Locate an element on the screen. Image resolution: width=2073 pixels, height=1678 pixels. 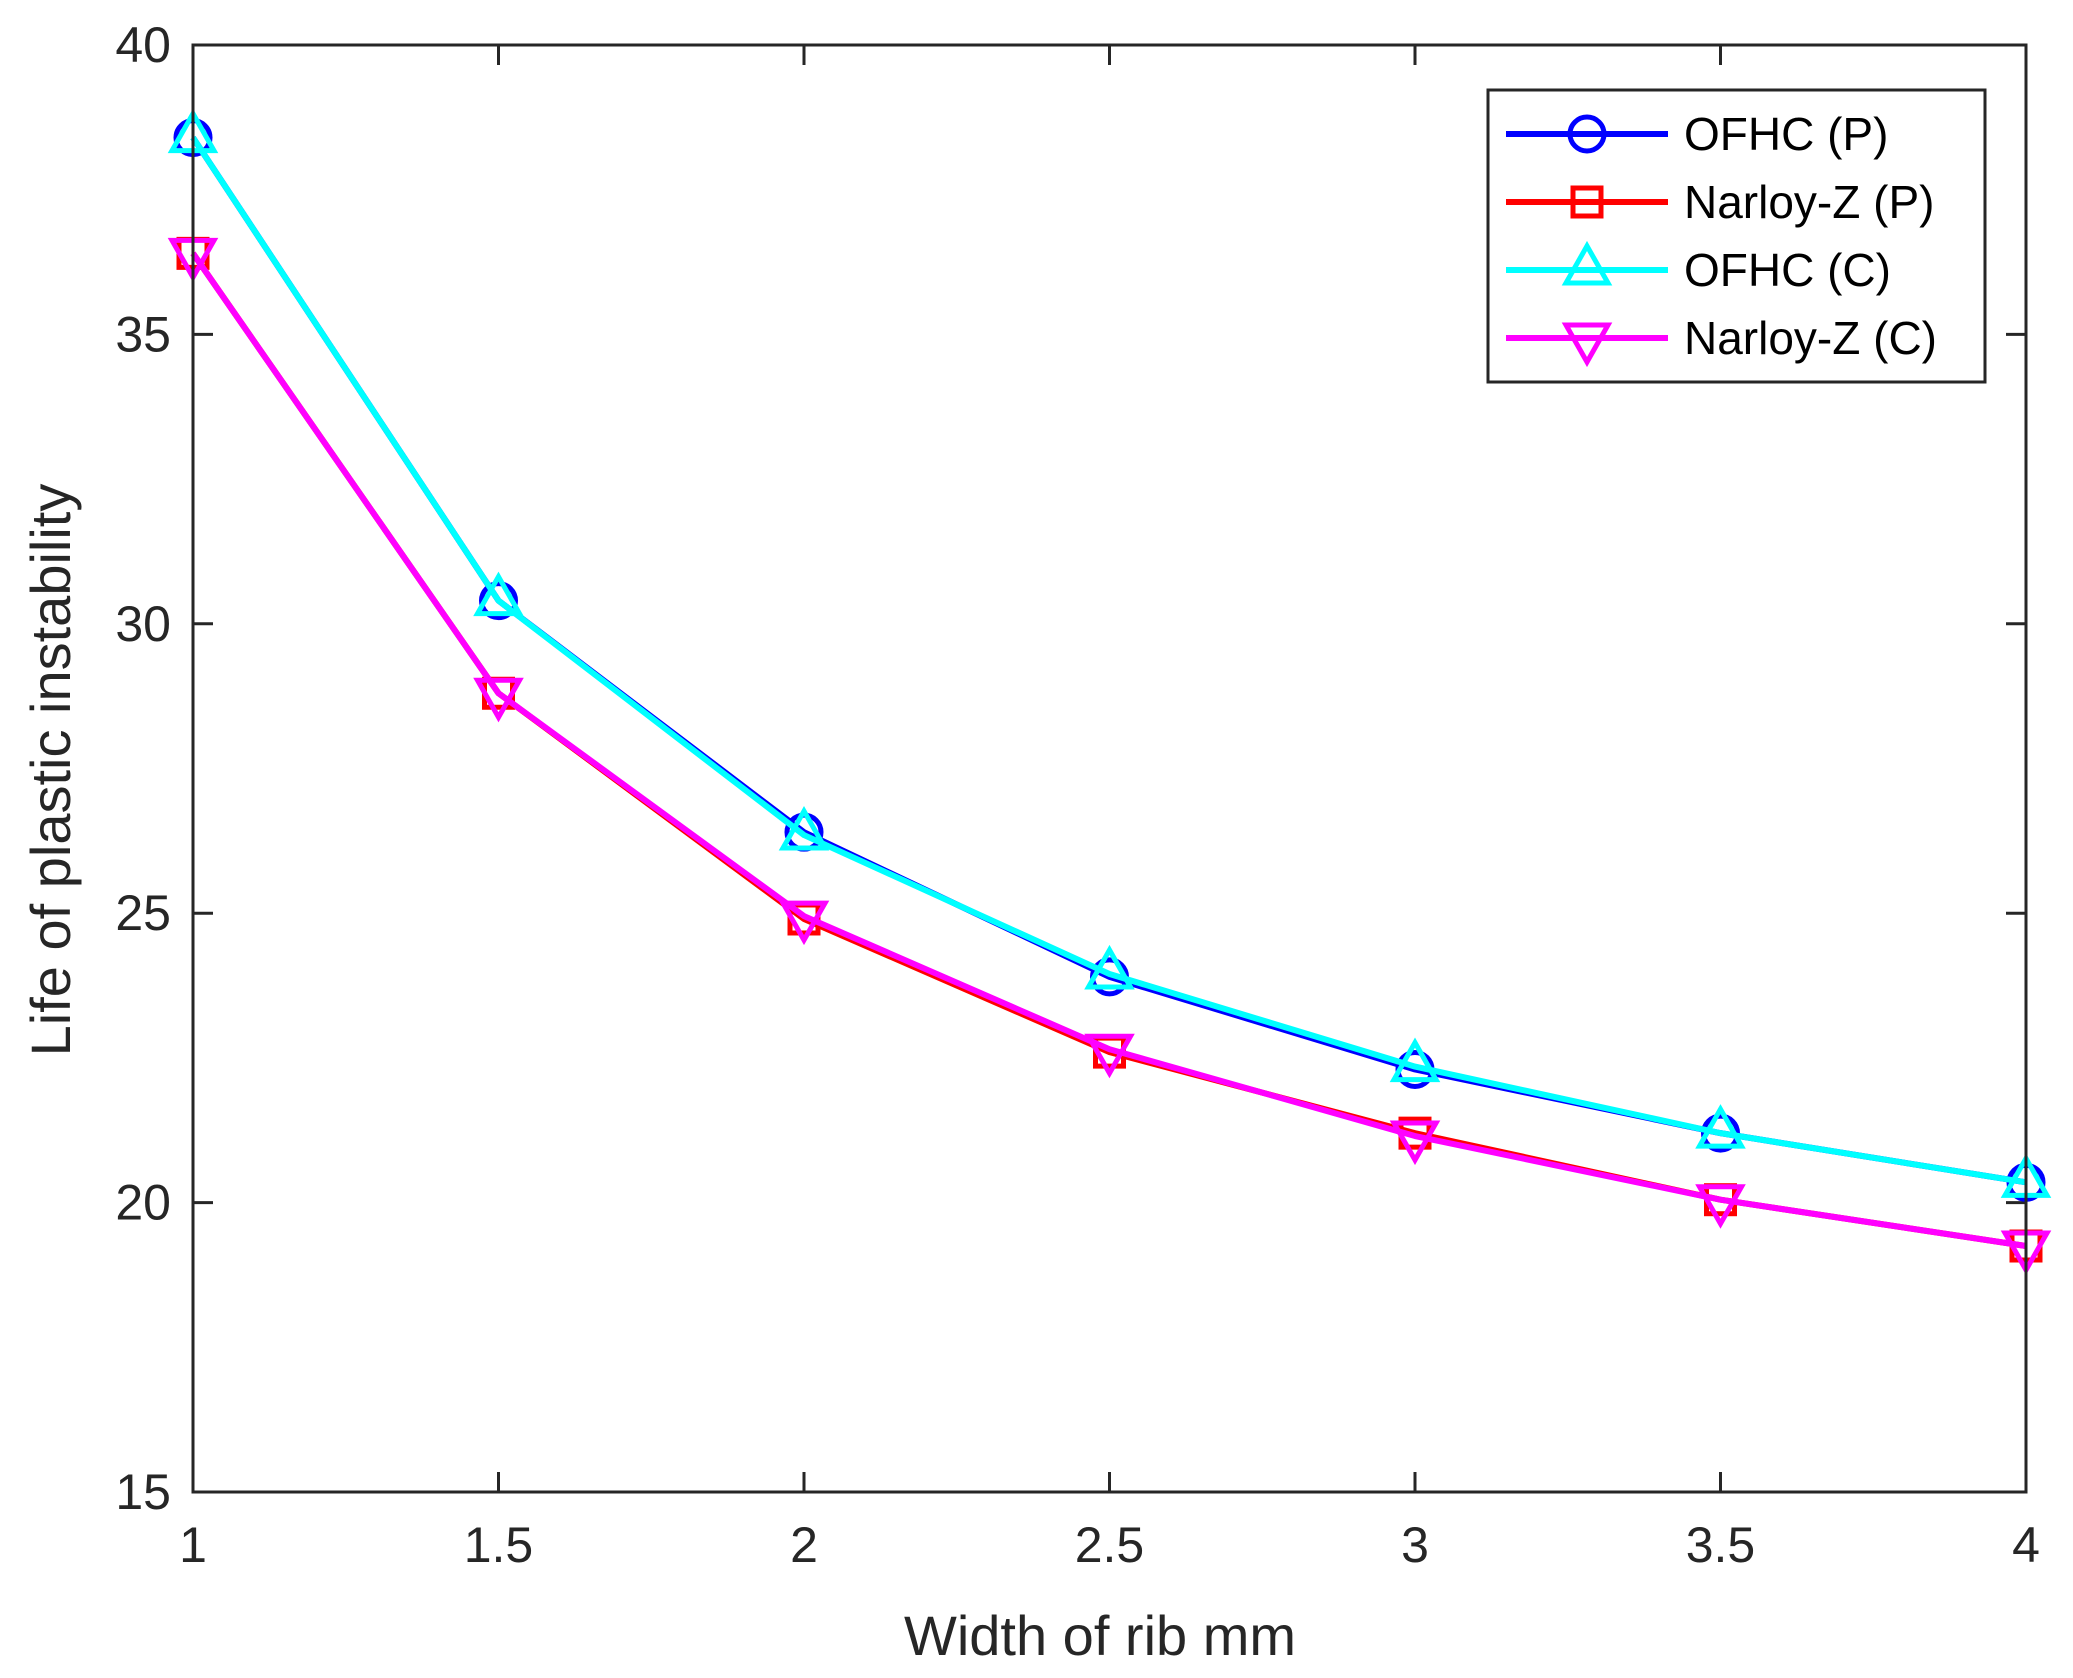
legend-label: Narloy-Z (C) is located at coordinates (1810, 338).